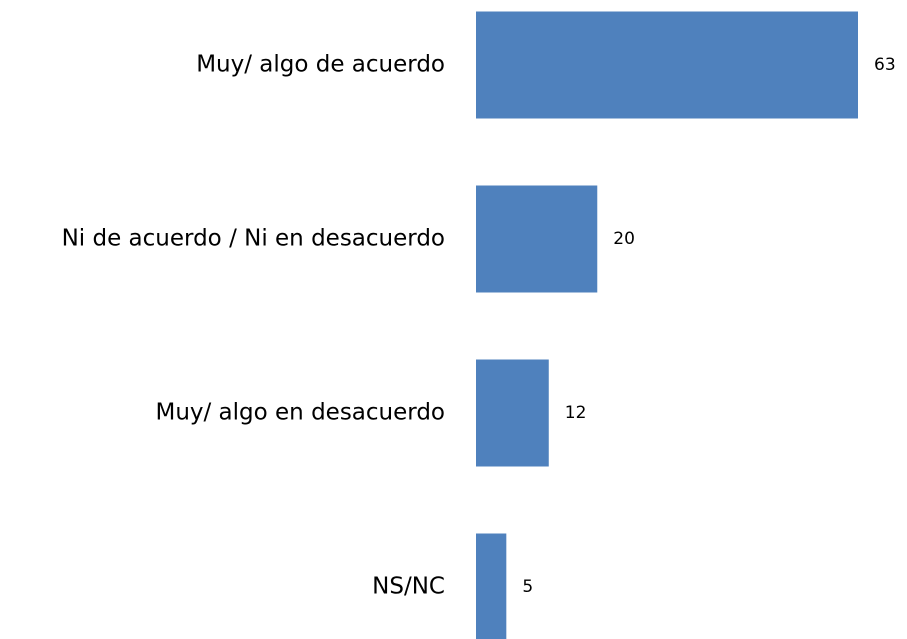 The height and width of the screenshot is (639, 907). What do you see at coordinates (624, 239) in the screenshot?
I see `value-label: 20` at bounding box center [624, 239].